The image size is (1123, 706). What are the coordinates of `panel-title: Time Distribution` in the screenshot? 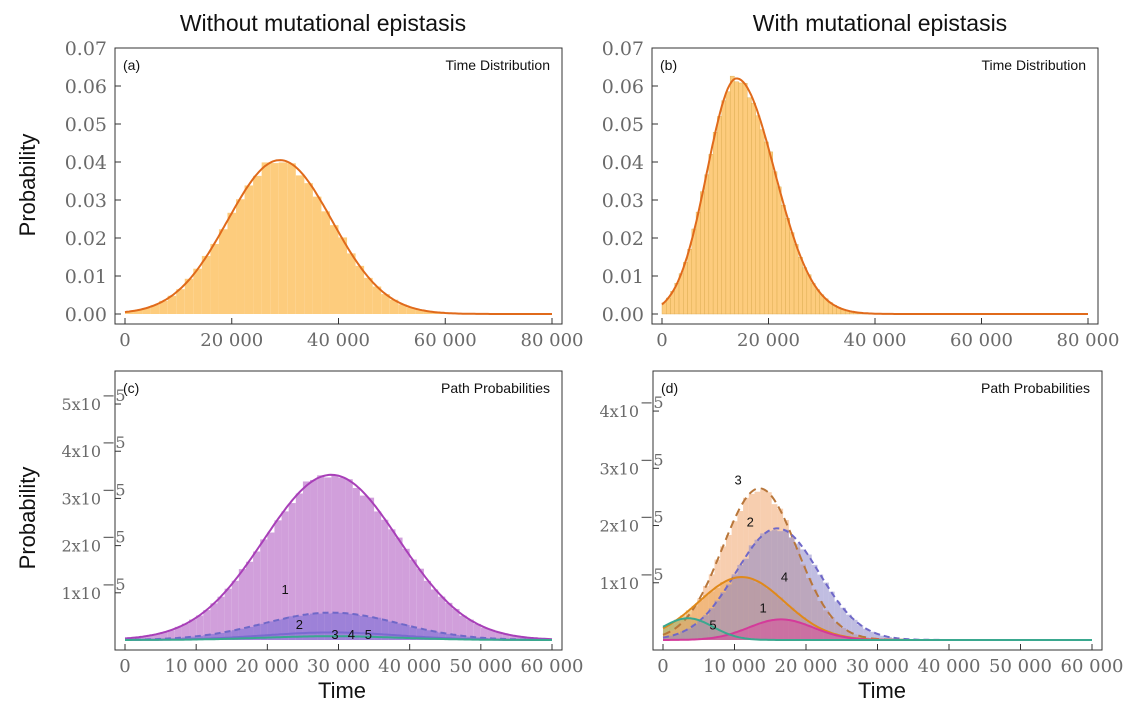 It's located at (1033, 65).